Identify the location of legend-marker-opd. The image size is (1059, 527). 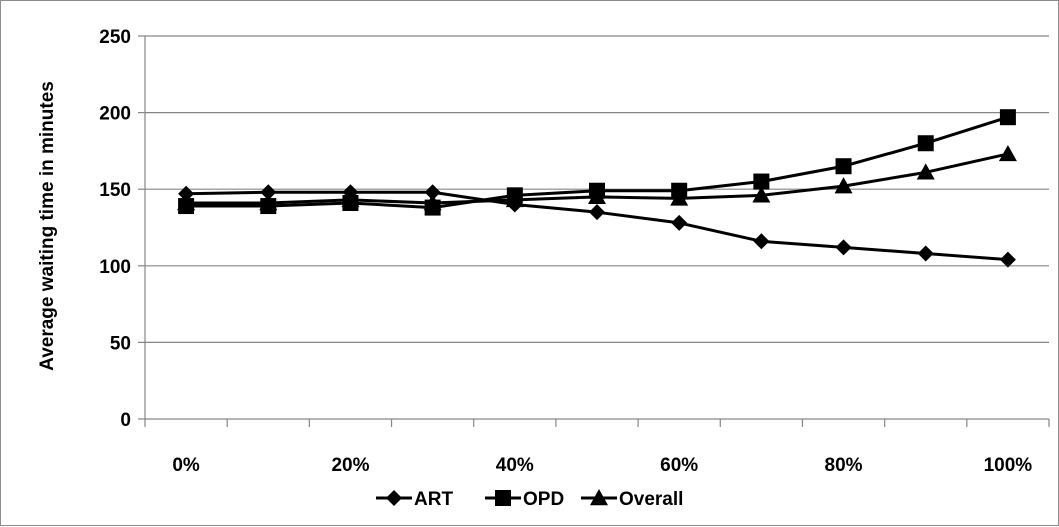
(503, 498).